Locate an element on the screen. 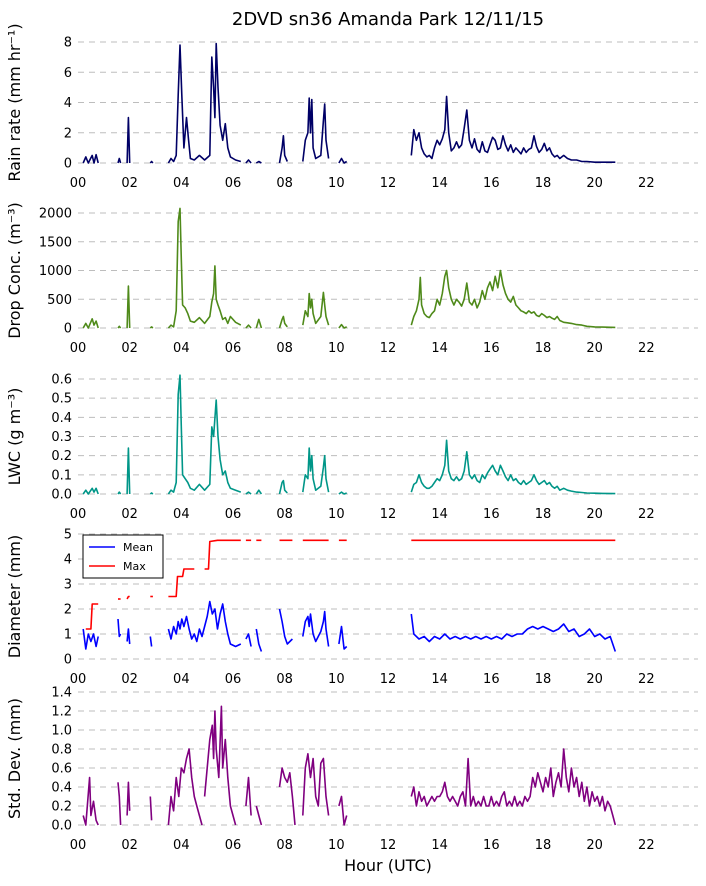 The width and height of the screenshot is (706, 886). y-tick-label: 1.0 is located at coordinates (61, 731).